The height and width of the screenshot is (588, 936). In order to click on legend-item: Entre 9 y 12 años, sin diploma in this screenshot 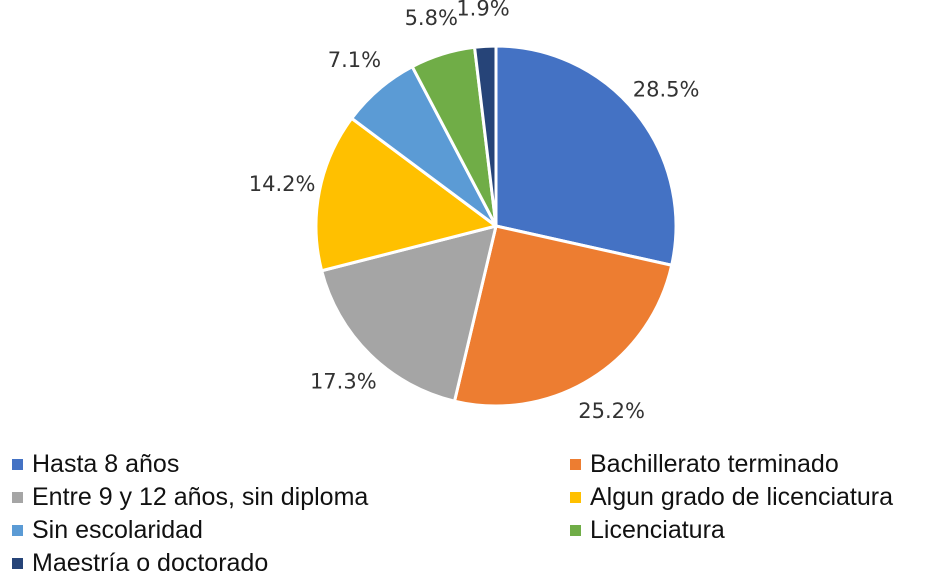, I will do `click(190, 497)`.